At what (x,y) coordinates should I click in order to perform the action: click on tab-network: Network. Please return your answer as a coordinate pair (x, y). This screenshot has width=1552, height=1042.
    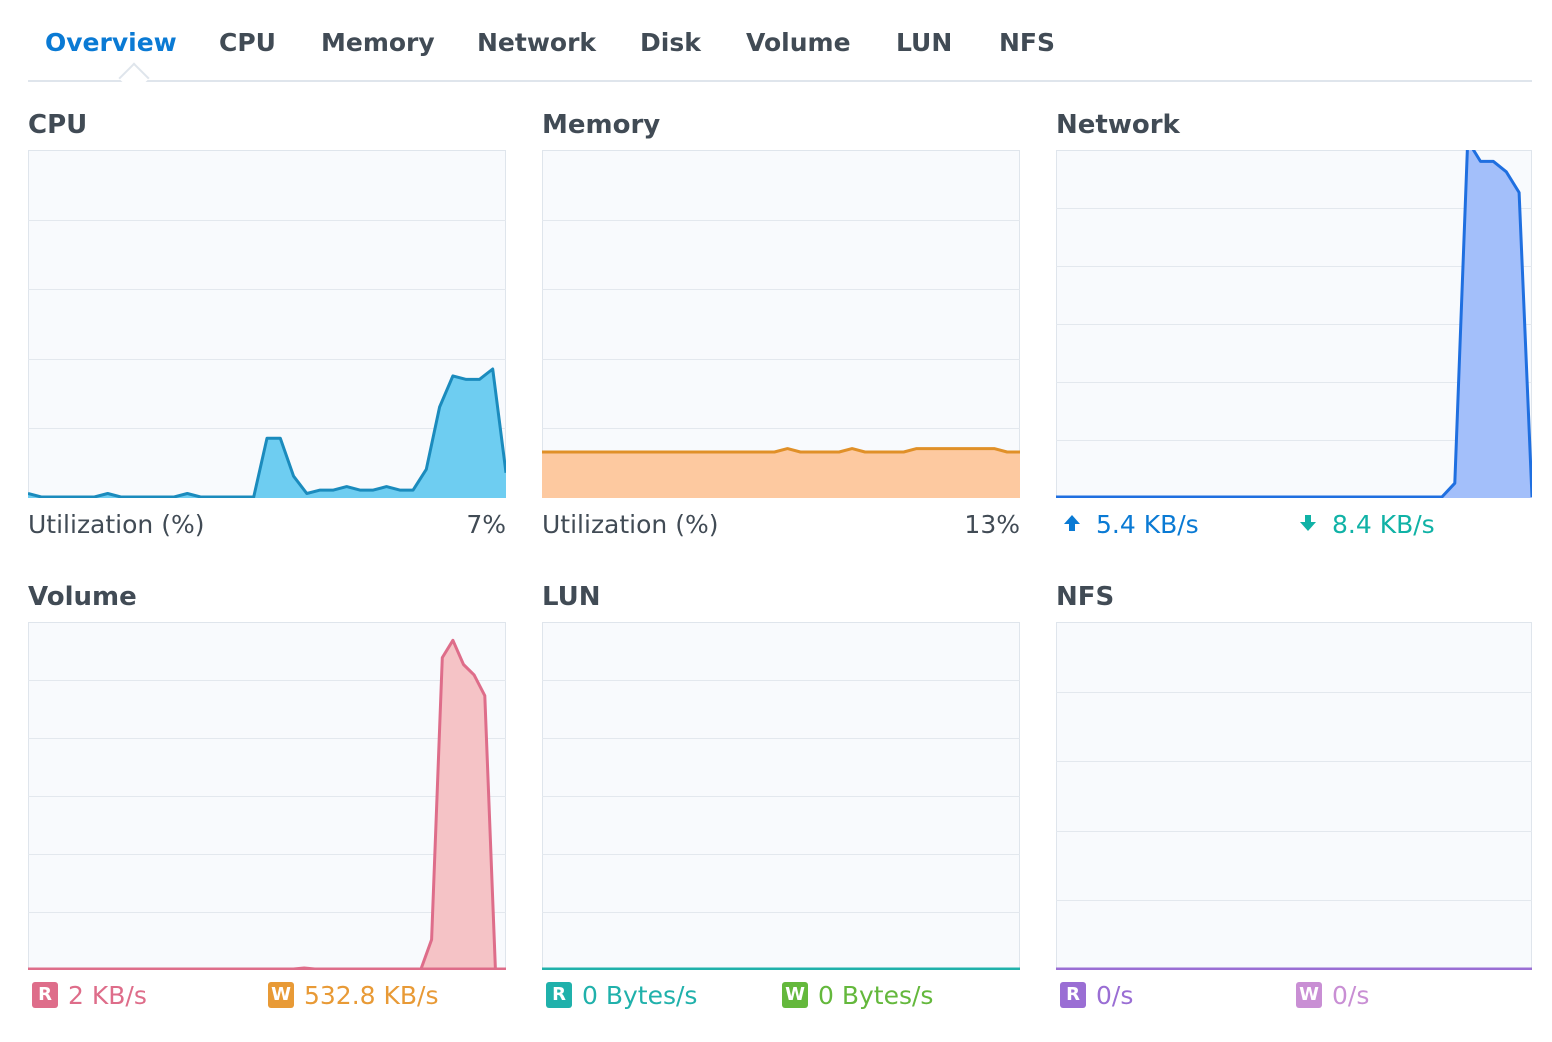
    Looking at the image, I should click on (537, 42).